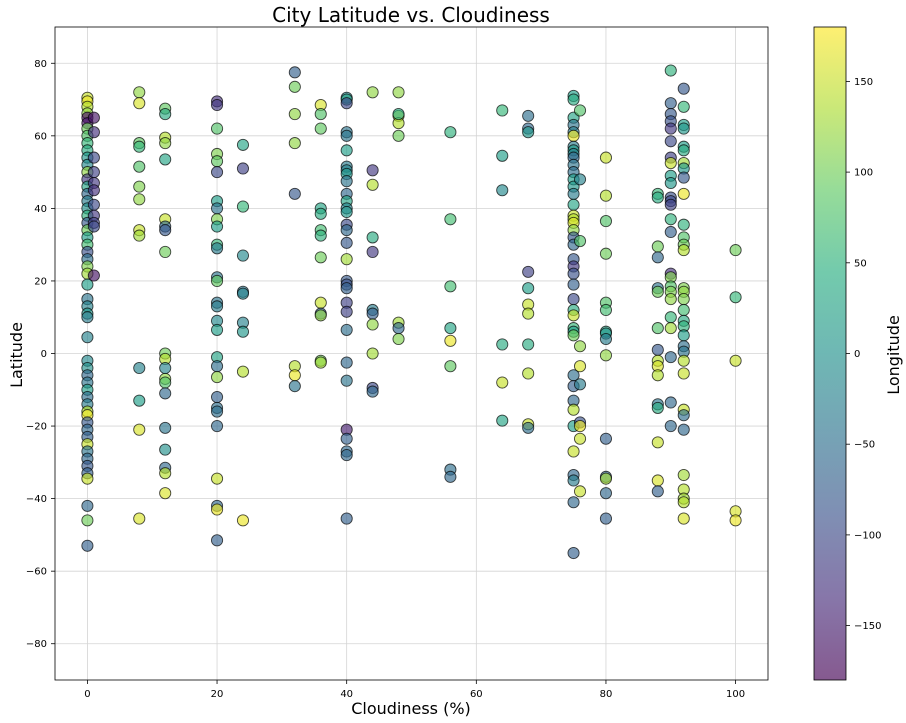 This screenshot has height=723, width=906. I want to click on colorbar-tick-label: 0, so click(857, 354).